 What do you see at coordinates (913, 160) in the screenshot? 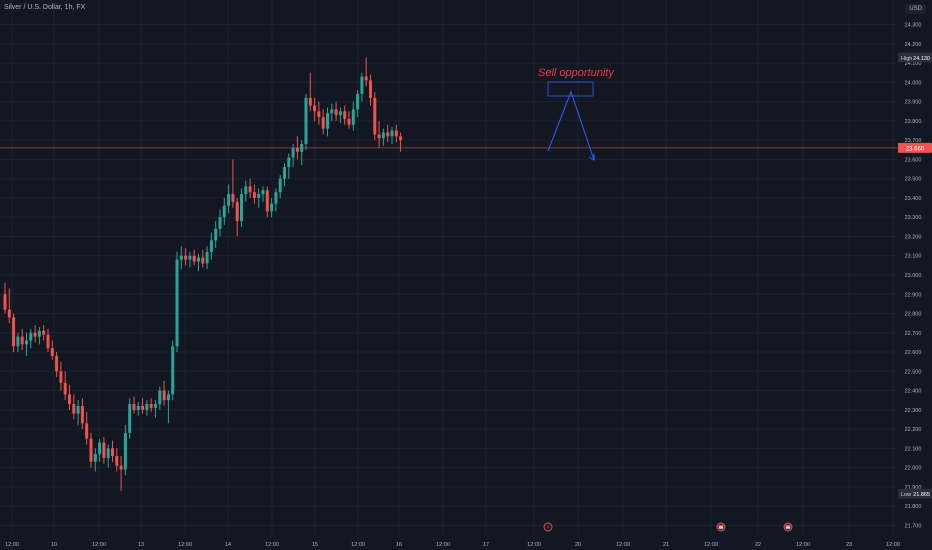
I see `price-tick-label: 23.600` at bounding box center [913, 160].